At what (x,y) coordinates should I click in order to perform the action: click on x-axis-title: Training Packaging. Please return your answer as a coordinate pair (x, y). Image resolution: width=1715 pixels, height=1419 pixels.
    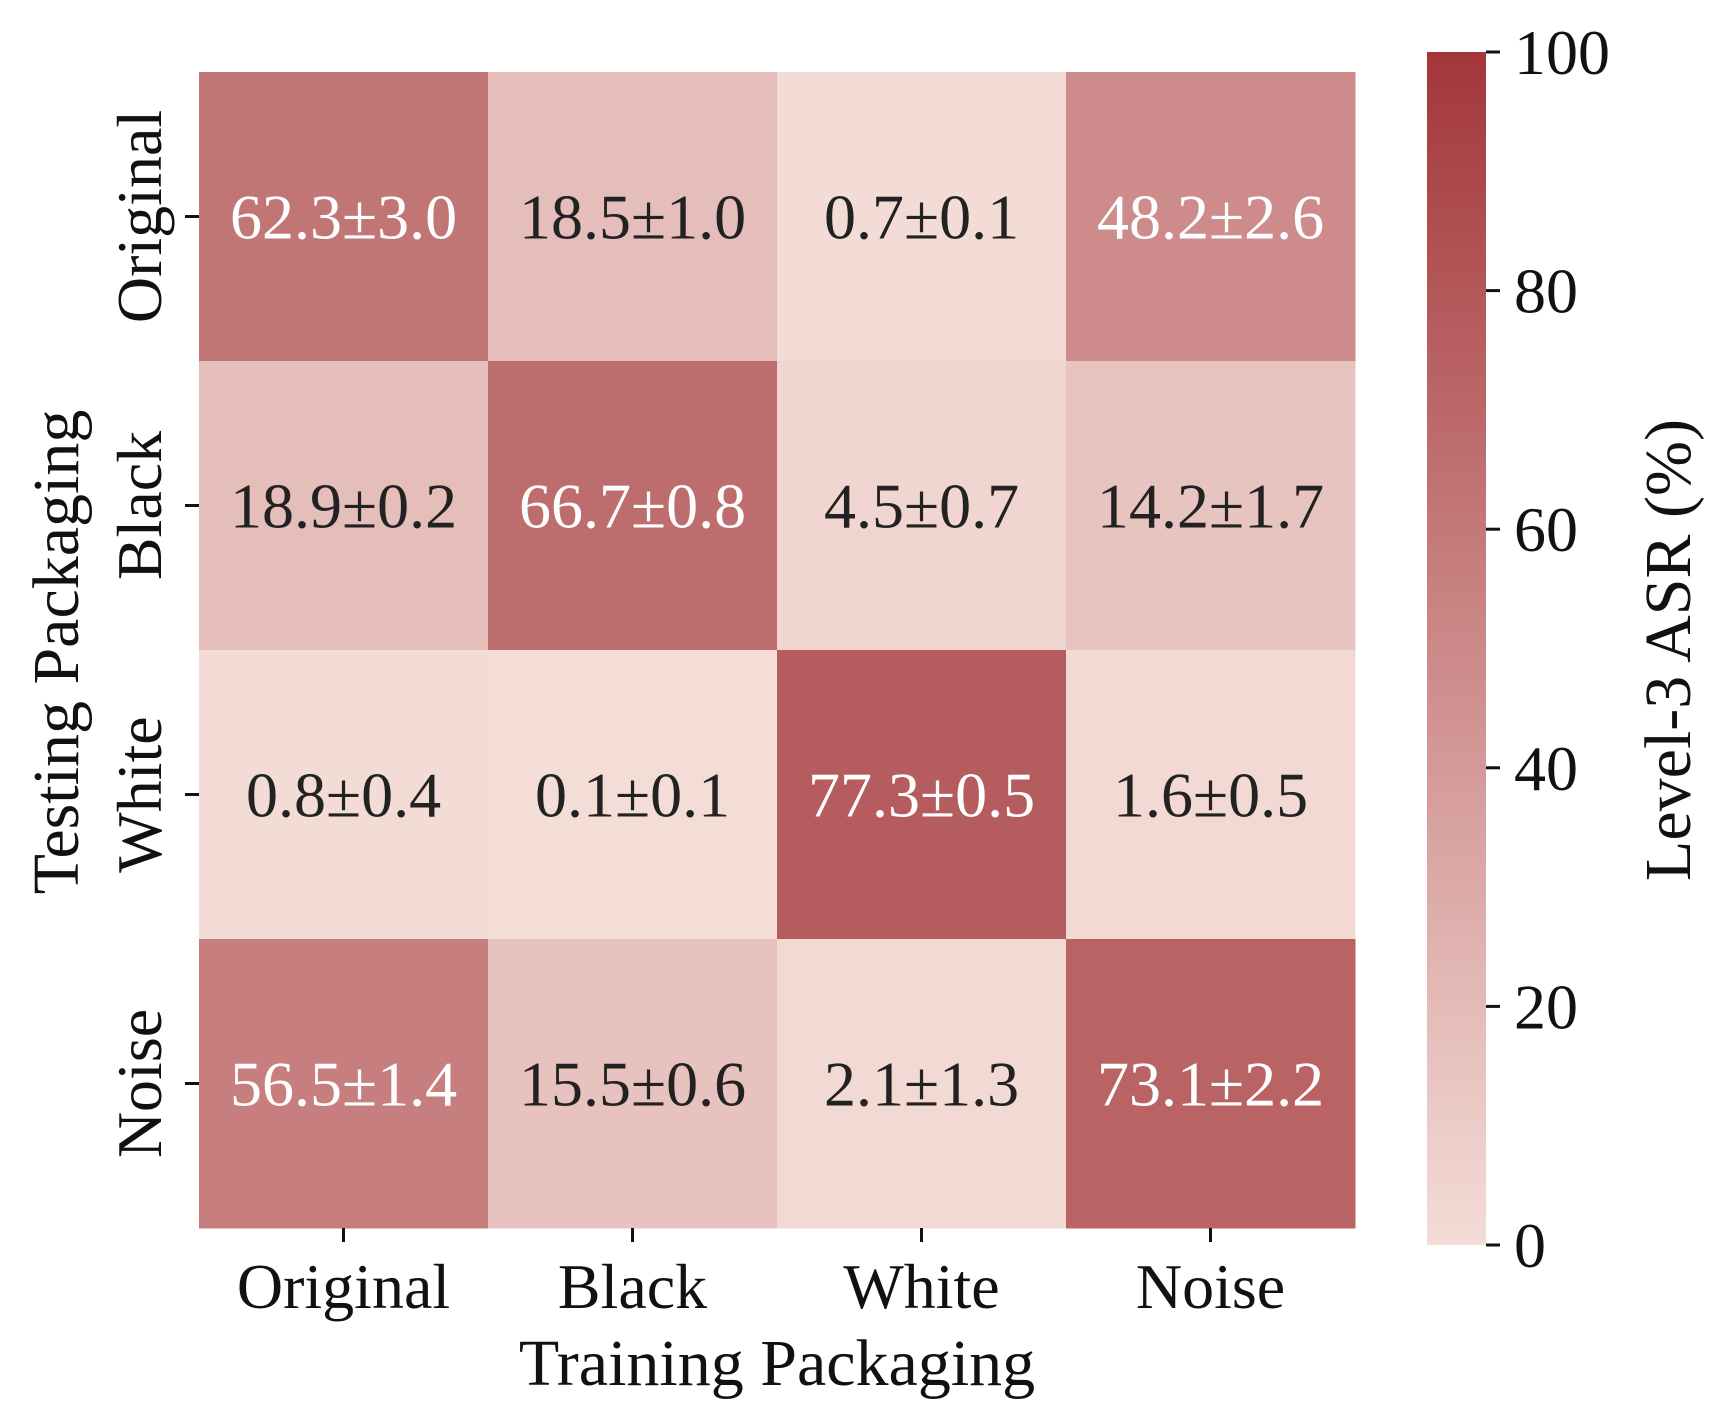
    Looking at the image, I should click on (777, 1363).